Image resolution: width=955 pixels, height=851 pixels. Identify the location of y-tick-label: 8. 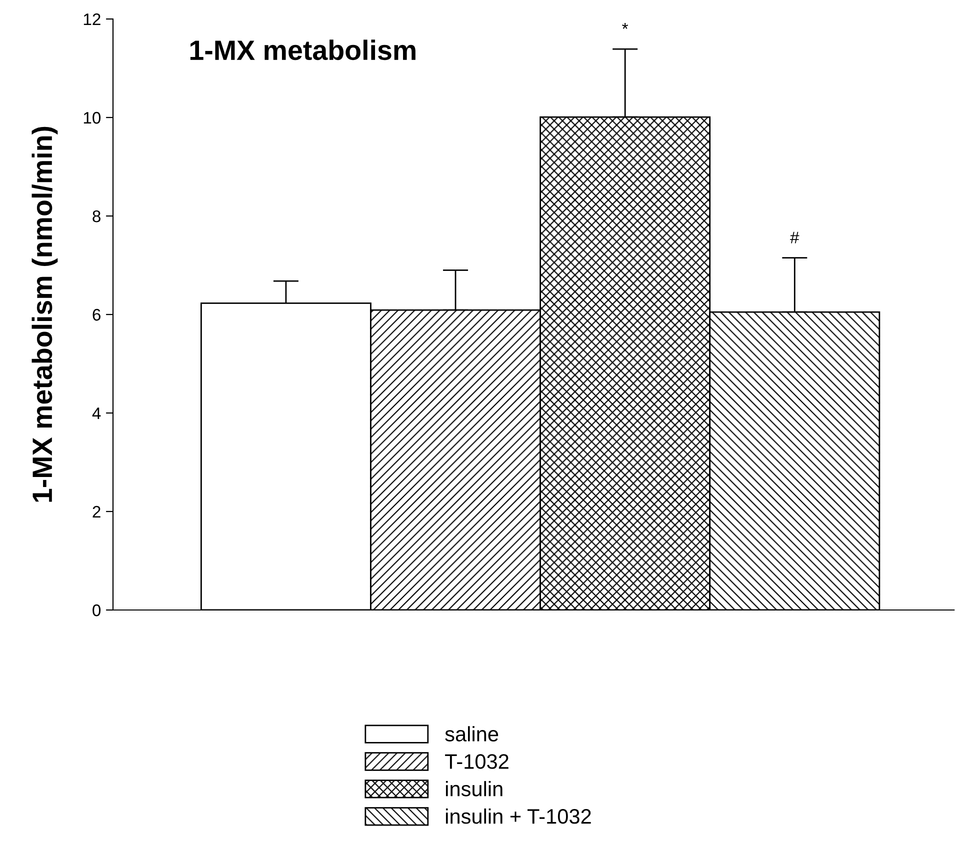
(96, 216).